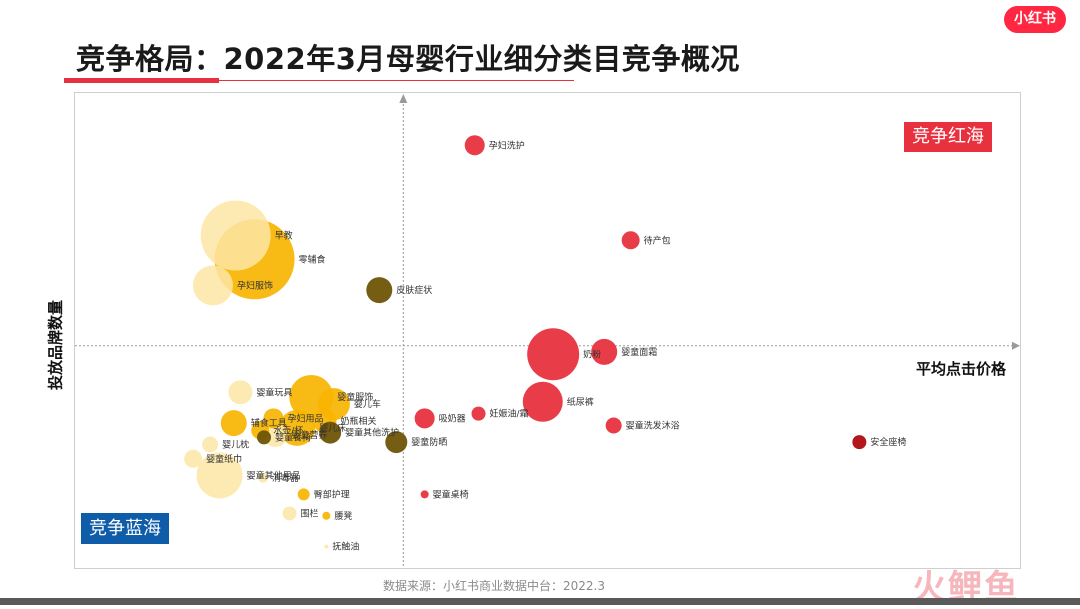  I want to click on data-label: 妊娠油/霜, so click(509, 414).